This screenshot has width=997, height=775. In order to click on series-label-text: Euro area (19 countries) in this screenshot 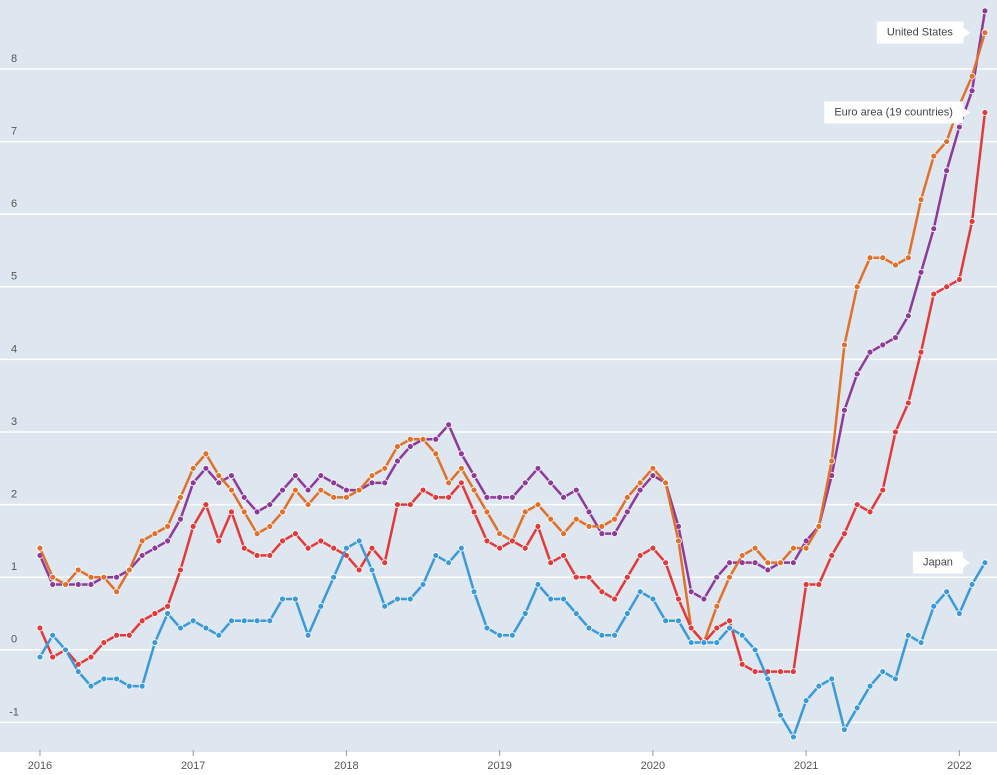, I will do `click(893, 112)`.